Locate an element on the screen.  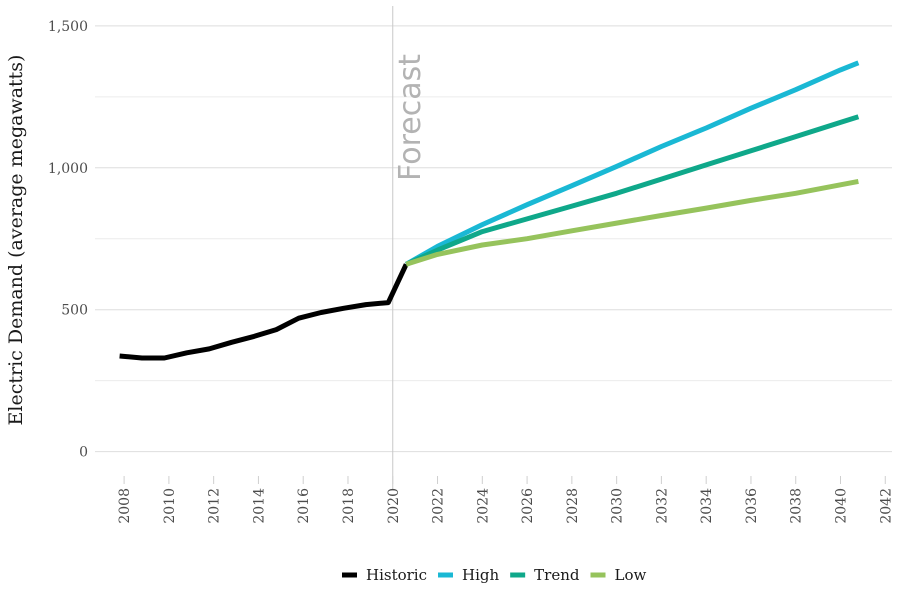
x-tick-label: 2028 is located at coordinates (573, 506).